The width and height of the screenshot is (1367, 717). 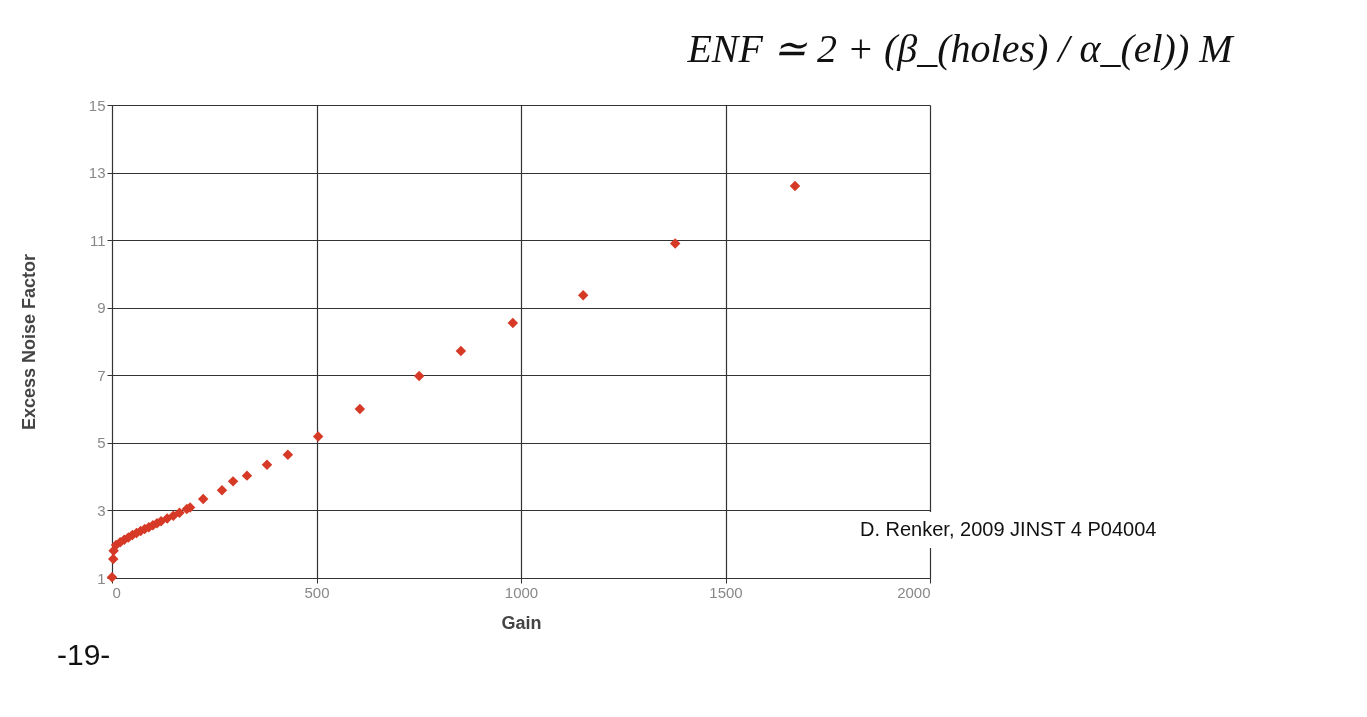 I want to click on text: ENF ≃ 2 + (β_(holes) / α_(el)) M, so click(x=961, y=48).